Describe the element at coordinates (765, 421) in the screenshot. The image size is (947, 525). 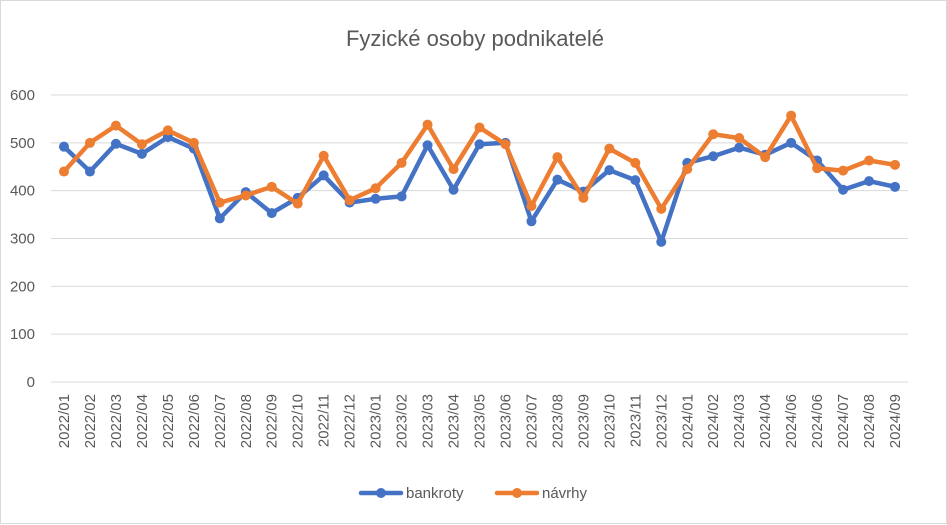
I see `x-tick-label: 2024/04` at that location.